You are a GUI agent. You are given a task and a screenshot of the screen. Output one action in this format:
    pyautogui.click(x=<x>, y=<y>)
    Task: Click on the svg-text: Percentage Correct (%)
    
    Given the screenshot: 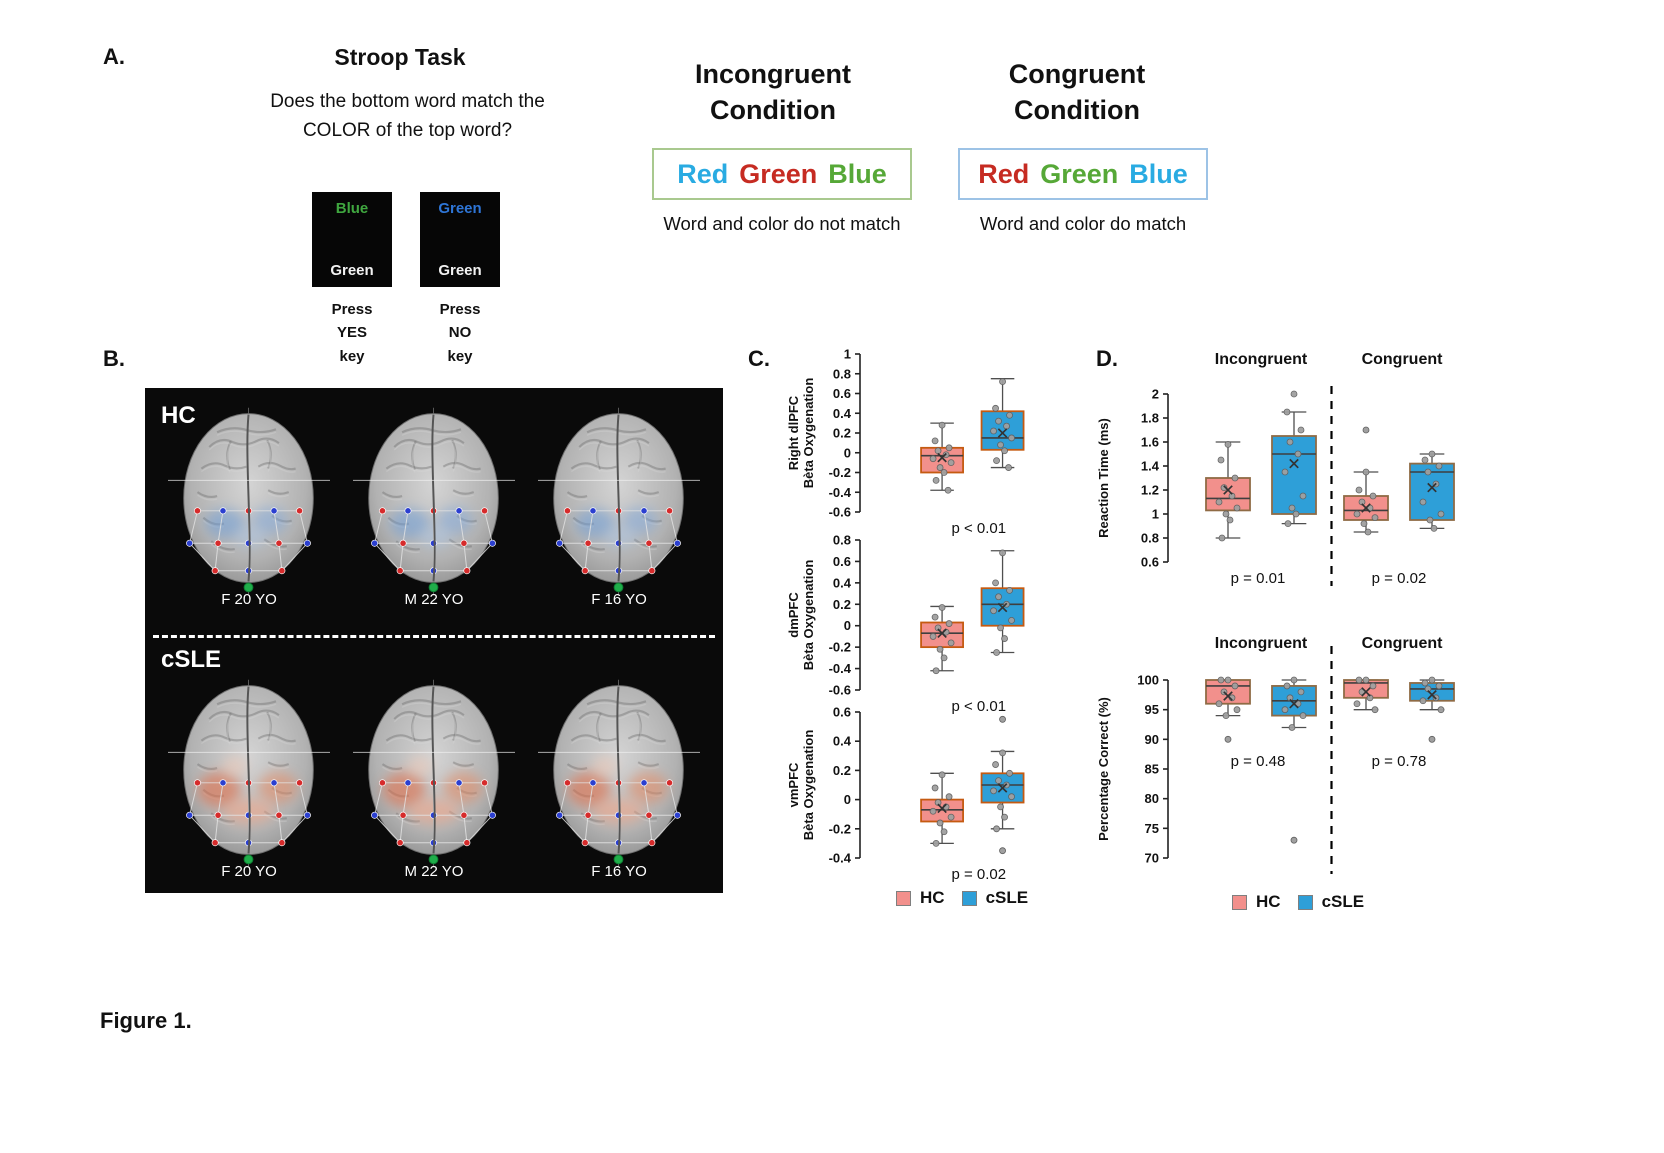 What is the action you would take?
    pyautogui.click(x=1103, y=769)
    